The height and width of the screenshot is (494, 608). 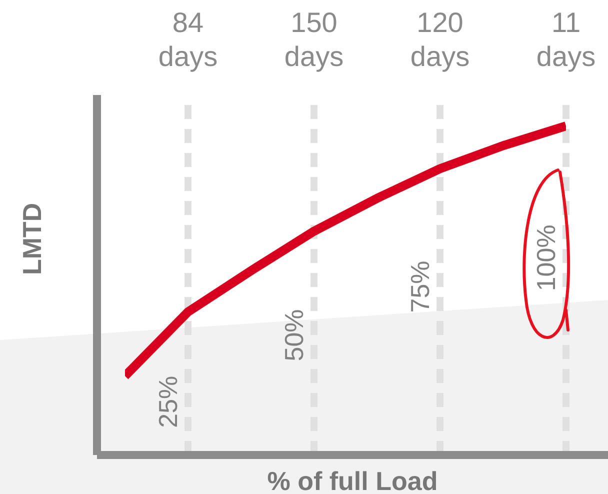 I want to click on x-tick-label: 150 days, so click(x=314, y=39).